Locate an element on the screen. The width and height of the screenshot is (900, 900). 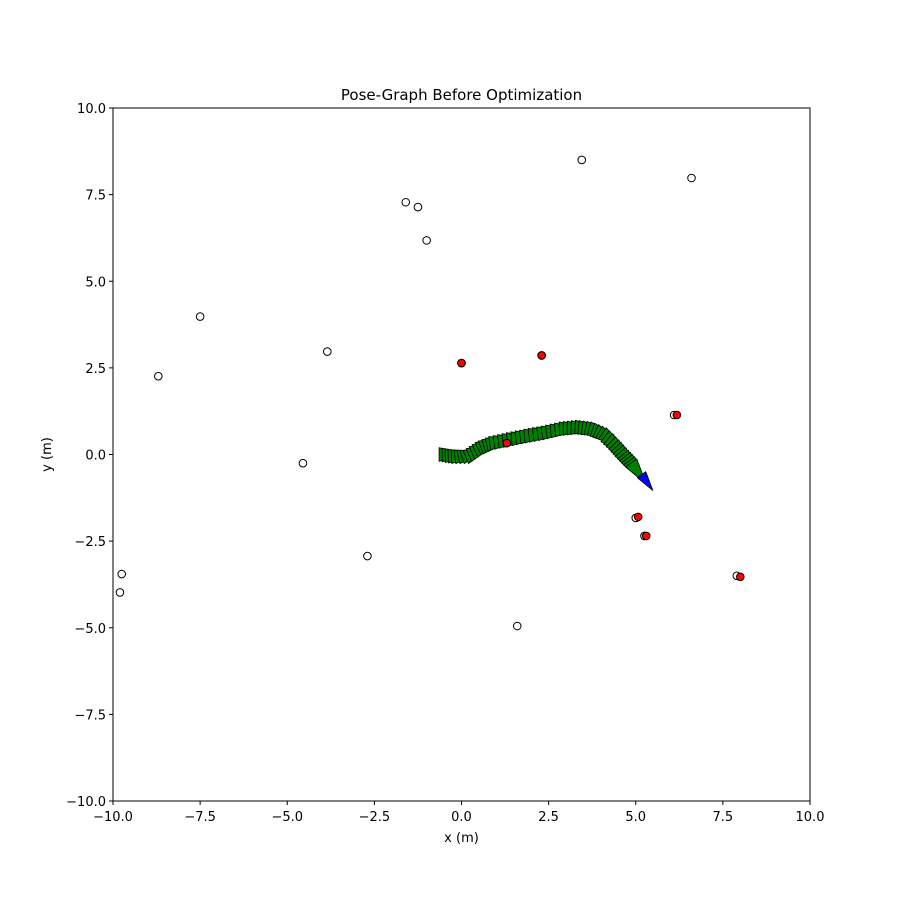
x-tick-label: 10.0 is located at coordinates (810, 817).